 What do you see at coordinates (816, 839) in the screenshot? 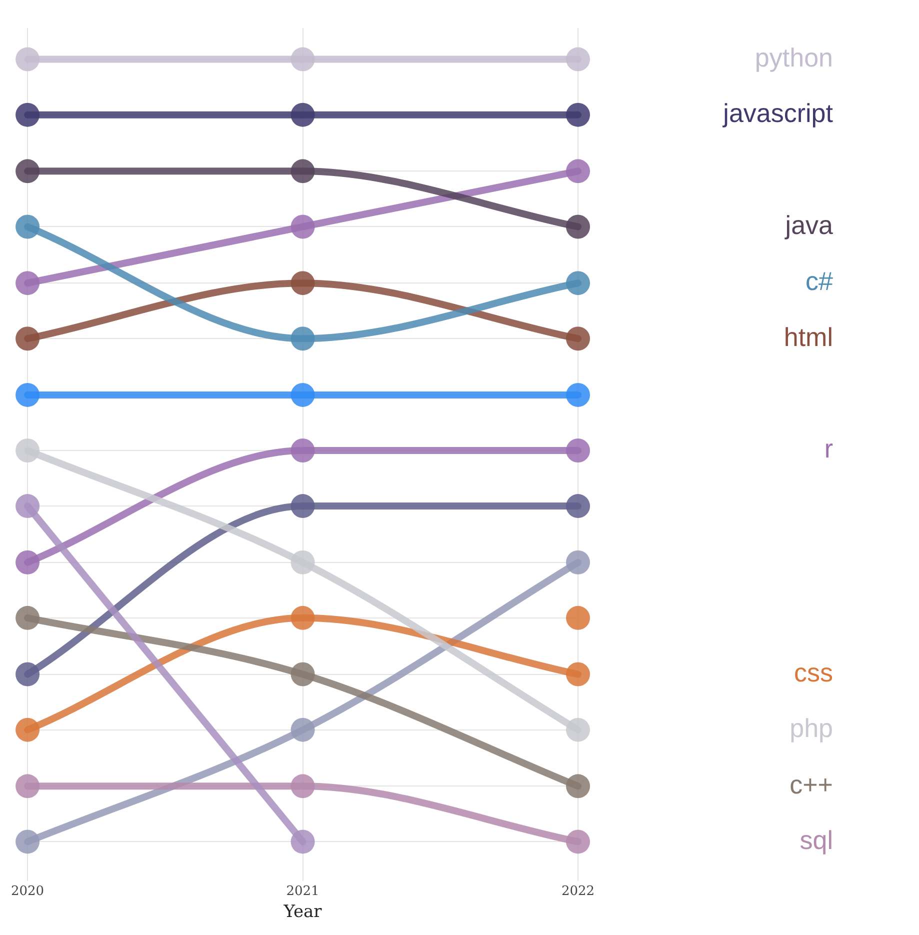
I see `text: sql` at bounding box center [816, 839].